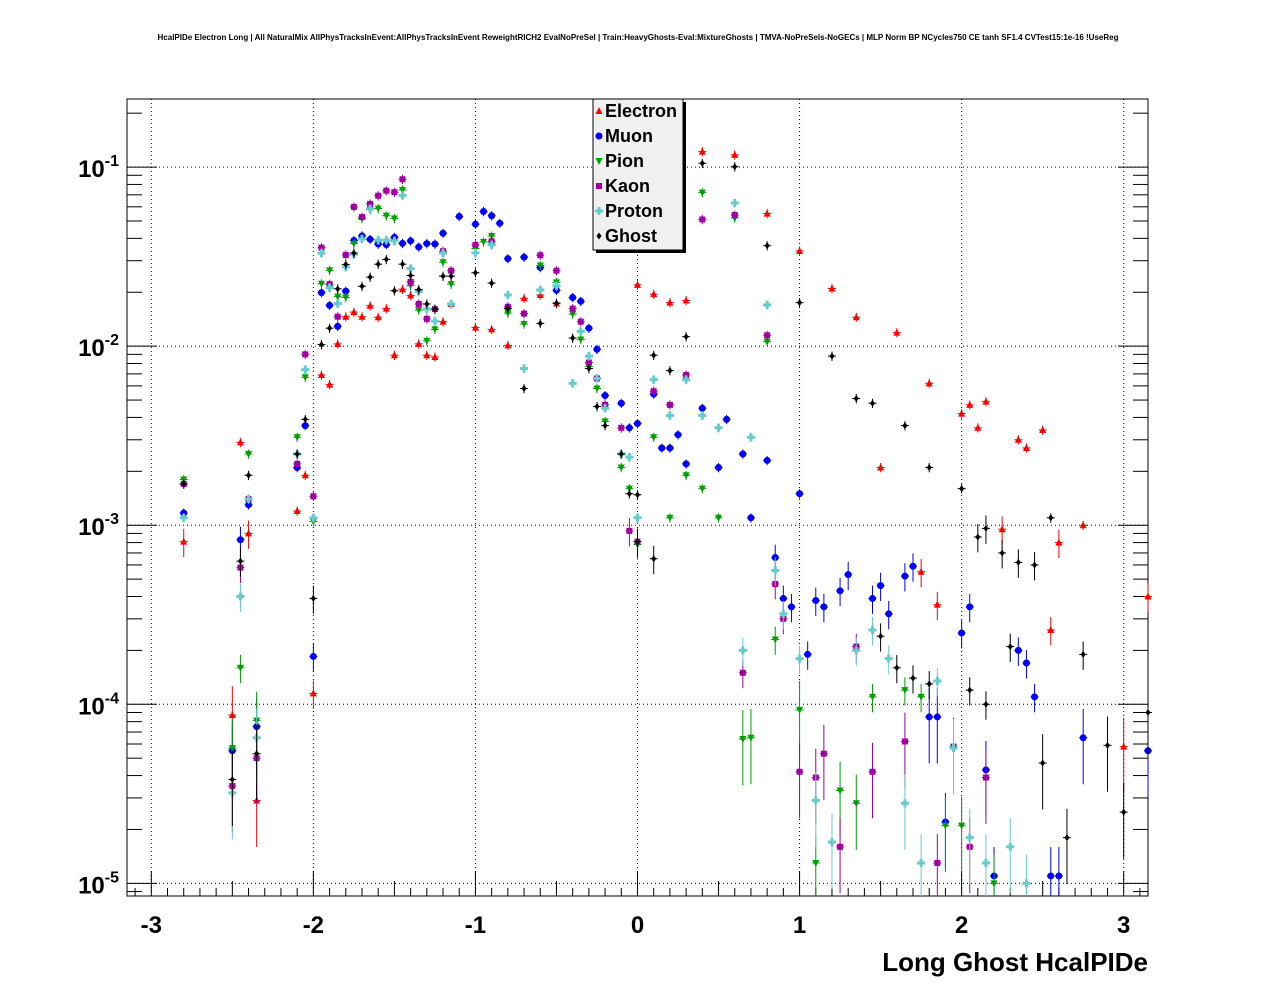  I want to click on x-axis-title: Long Ghost HcalPIDe, so click(1015, 962).